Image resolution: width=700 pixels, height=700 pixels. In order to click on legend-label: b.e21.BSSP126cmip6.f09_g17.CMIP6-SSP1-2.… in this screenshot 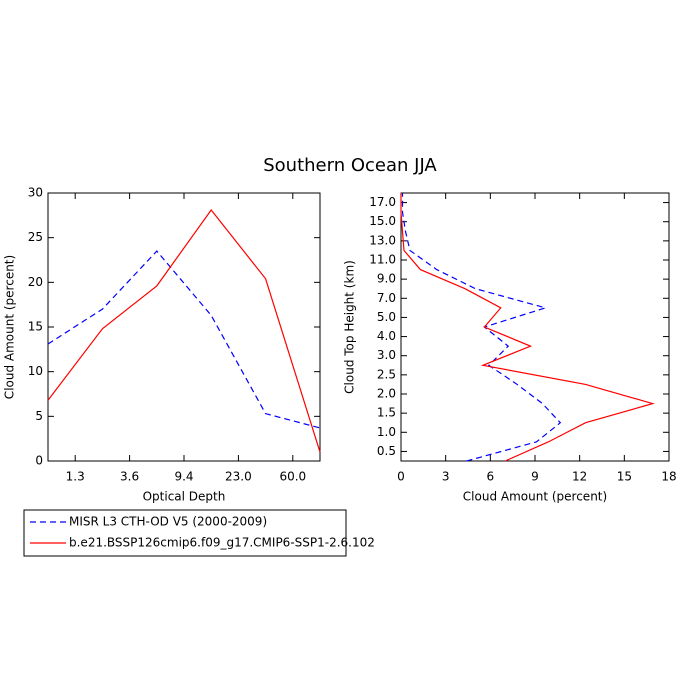, I will do `click(222, 543)`.